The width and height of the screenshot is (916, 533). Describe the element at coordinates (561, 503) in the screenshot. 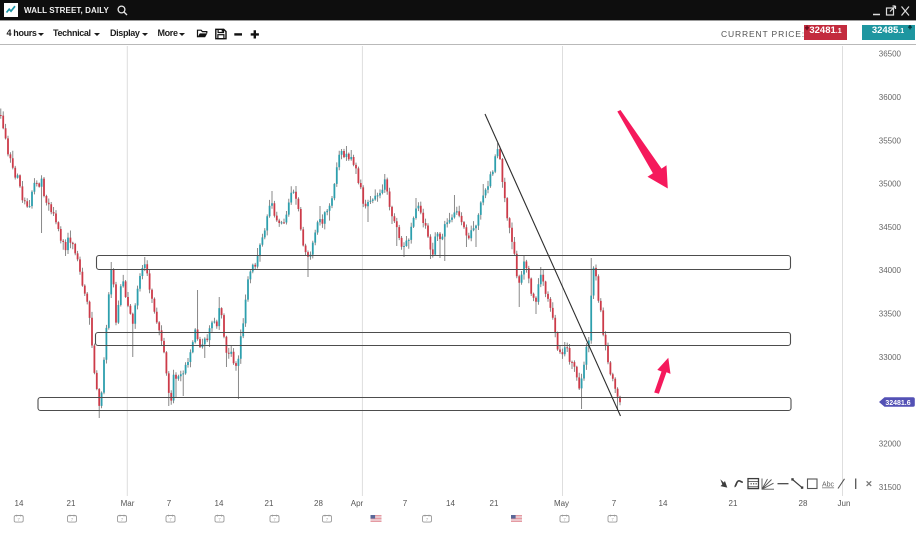

I see `svg-text: May` at that location.